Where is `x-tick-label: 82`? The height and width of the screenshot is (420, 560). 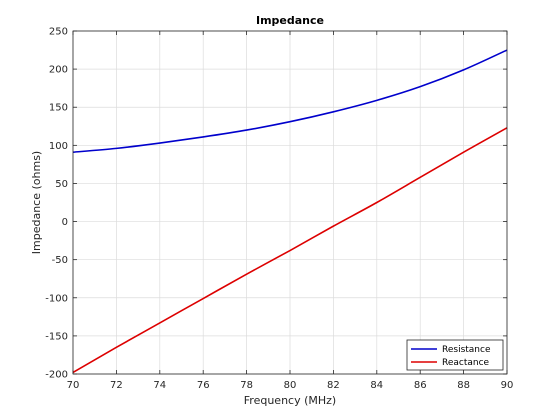 x-tick-label: 82 is located at coordinates (333, 385).